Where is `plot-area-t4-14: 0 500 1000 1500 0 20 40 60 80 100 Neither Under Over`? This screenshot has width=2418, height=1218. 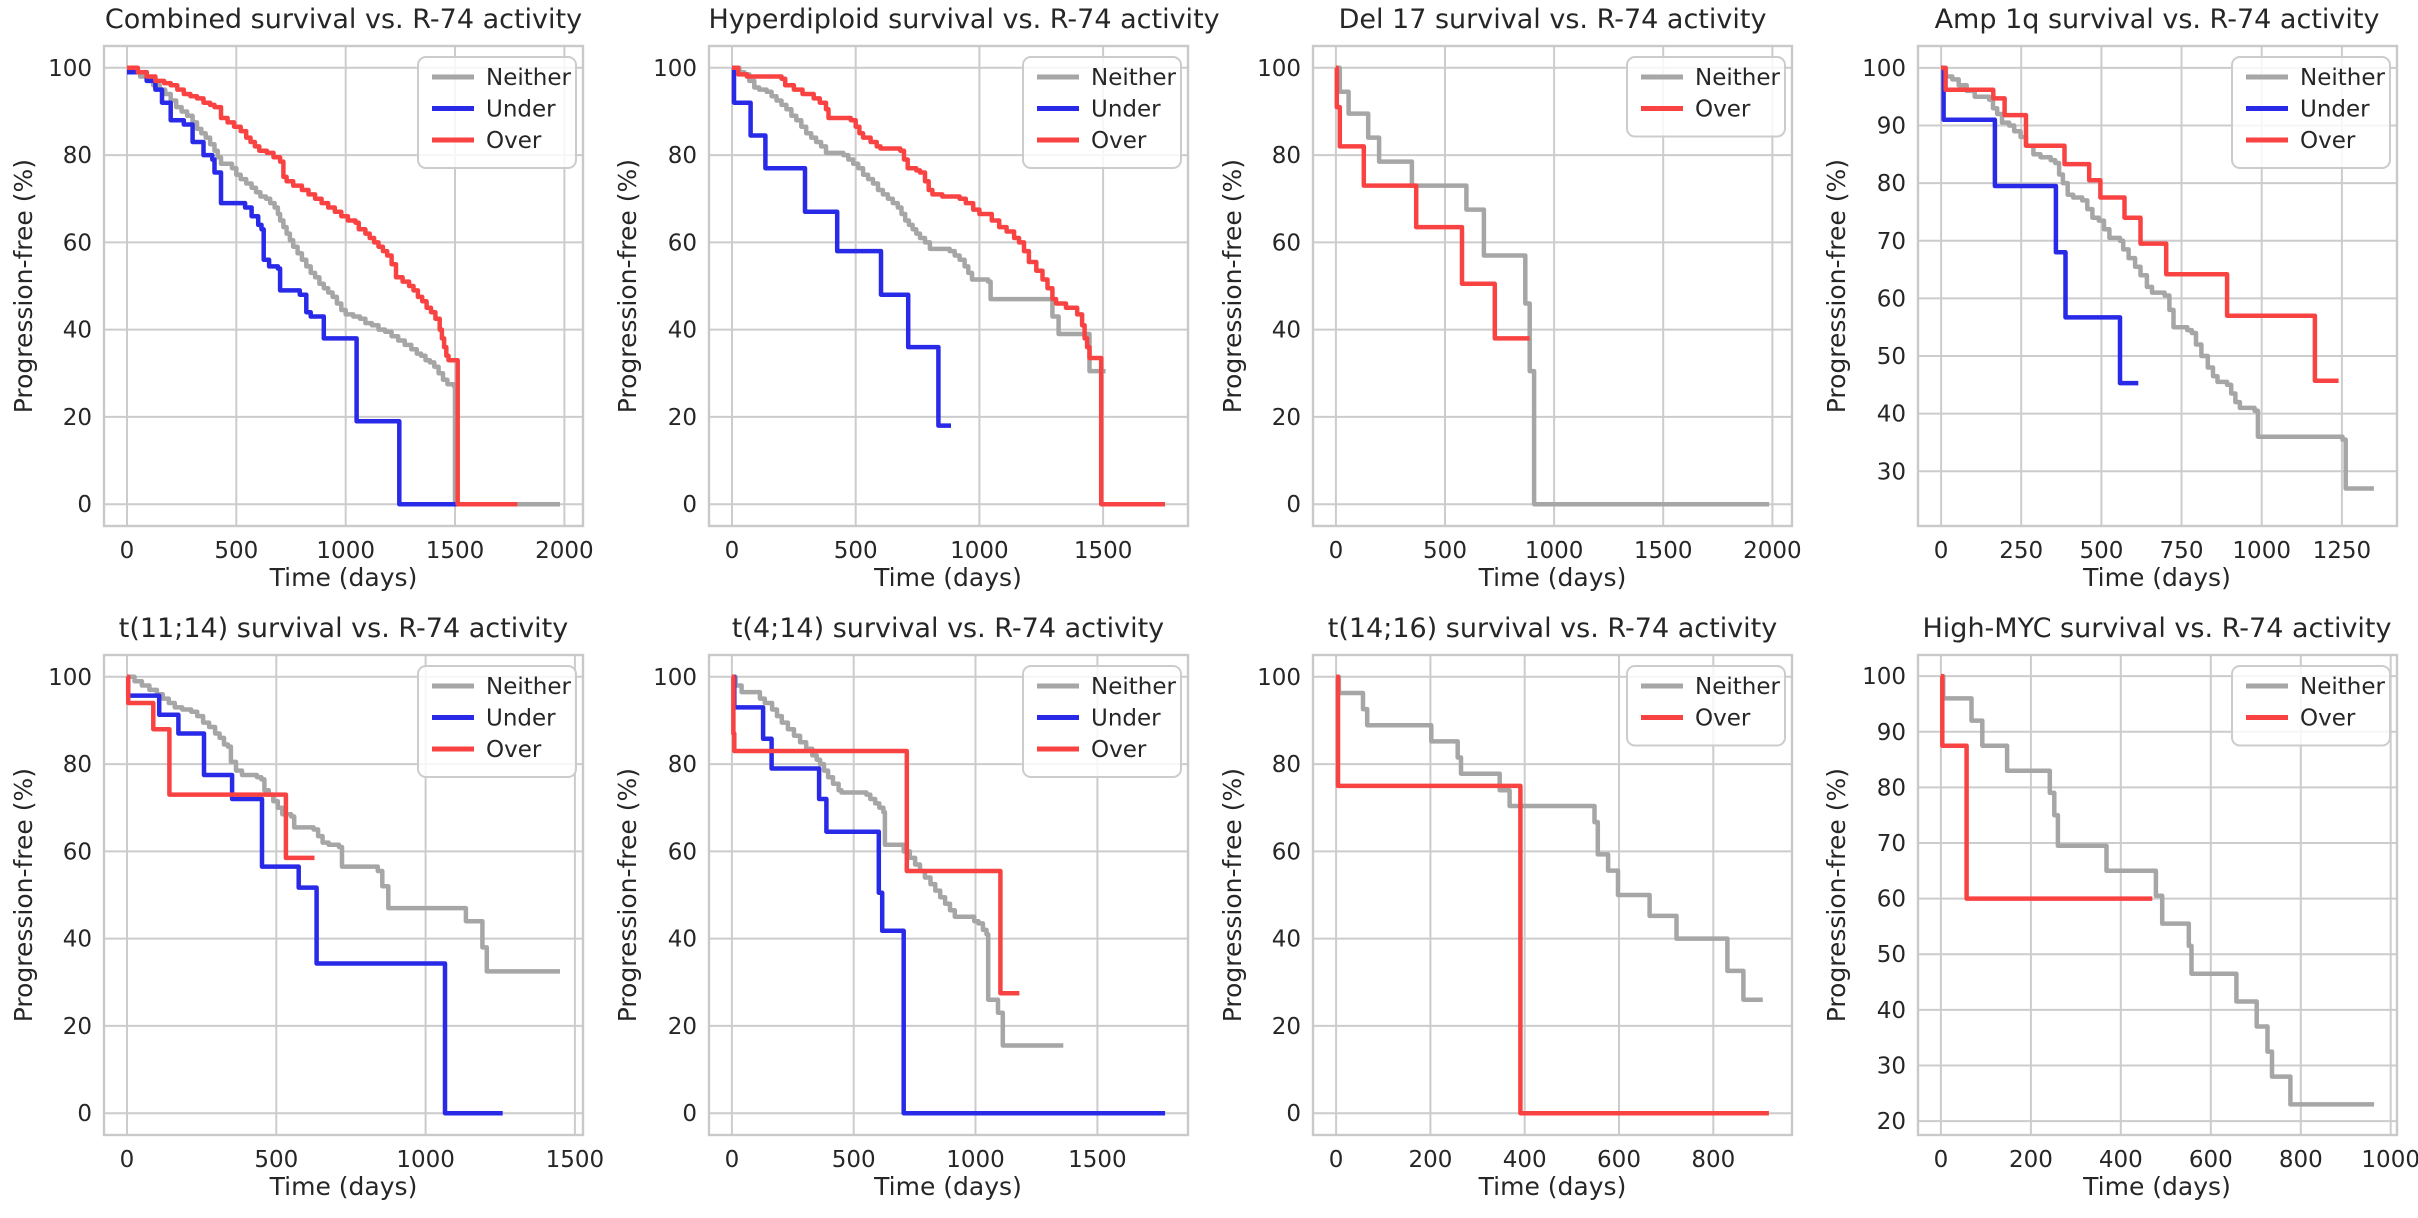
plot-area-t4-14: 0 500 1000 1500 0 20 40 60 80 100 Neither Under Over is located at coordinates (921, 913).